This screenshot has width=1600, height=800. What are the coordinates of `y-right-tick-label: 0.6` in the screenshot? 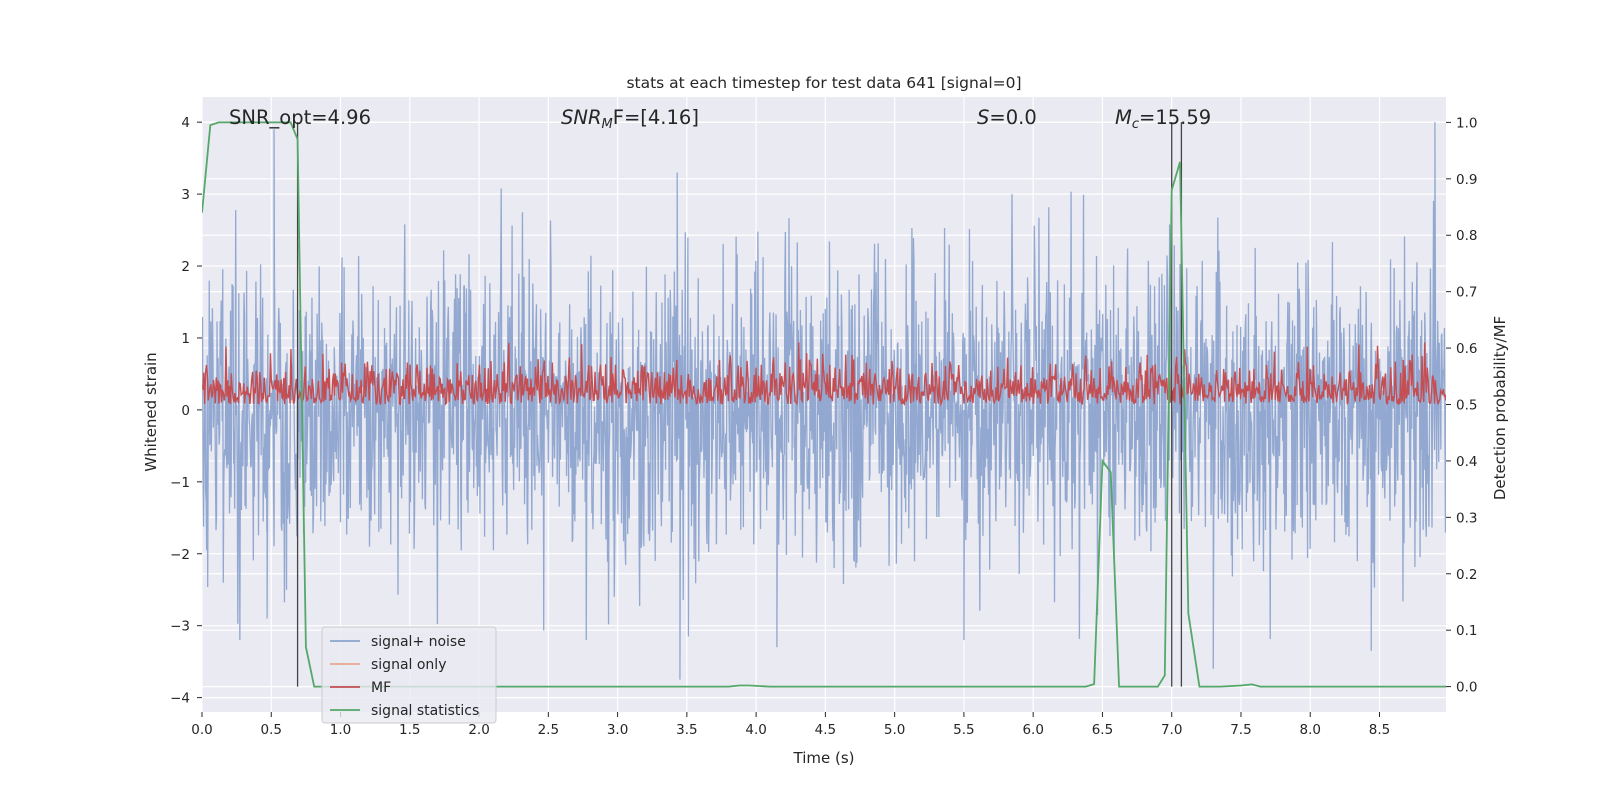 It's located at (1466, 349).